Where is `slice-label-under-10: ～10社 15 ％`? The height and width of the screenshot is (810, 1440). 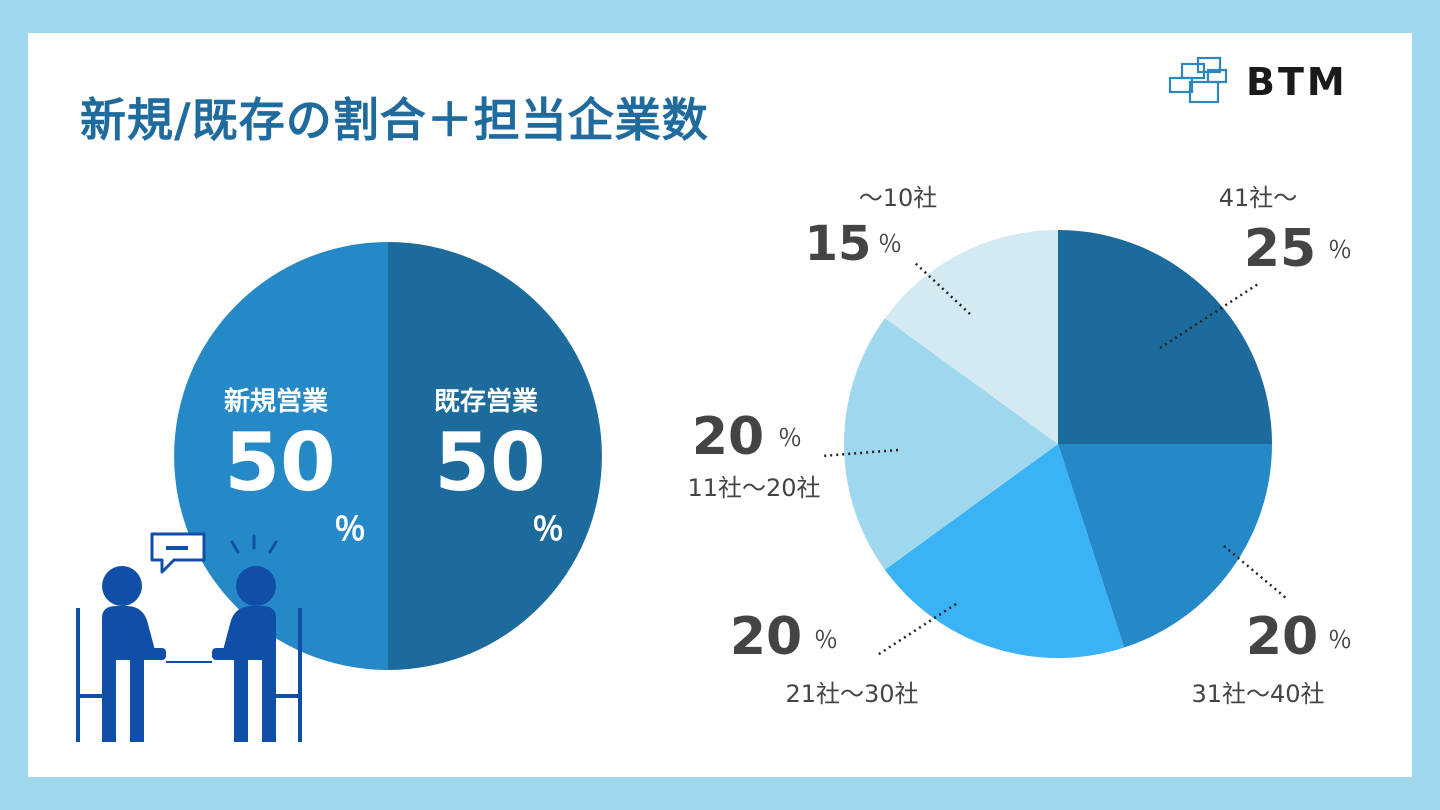
slice-label-under-10: ～10社 15 ％ is located at coordinates (871, 228).